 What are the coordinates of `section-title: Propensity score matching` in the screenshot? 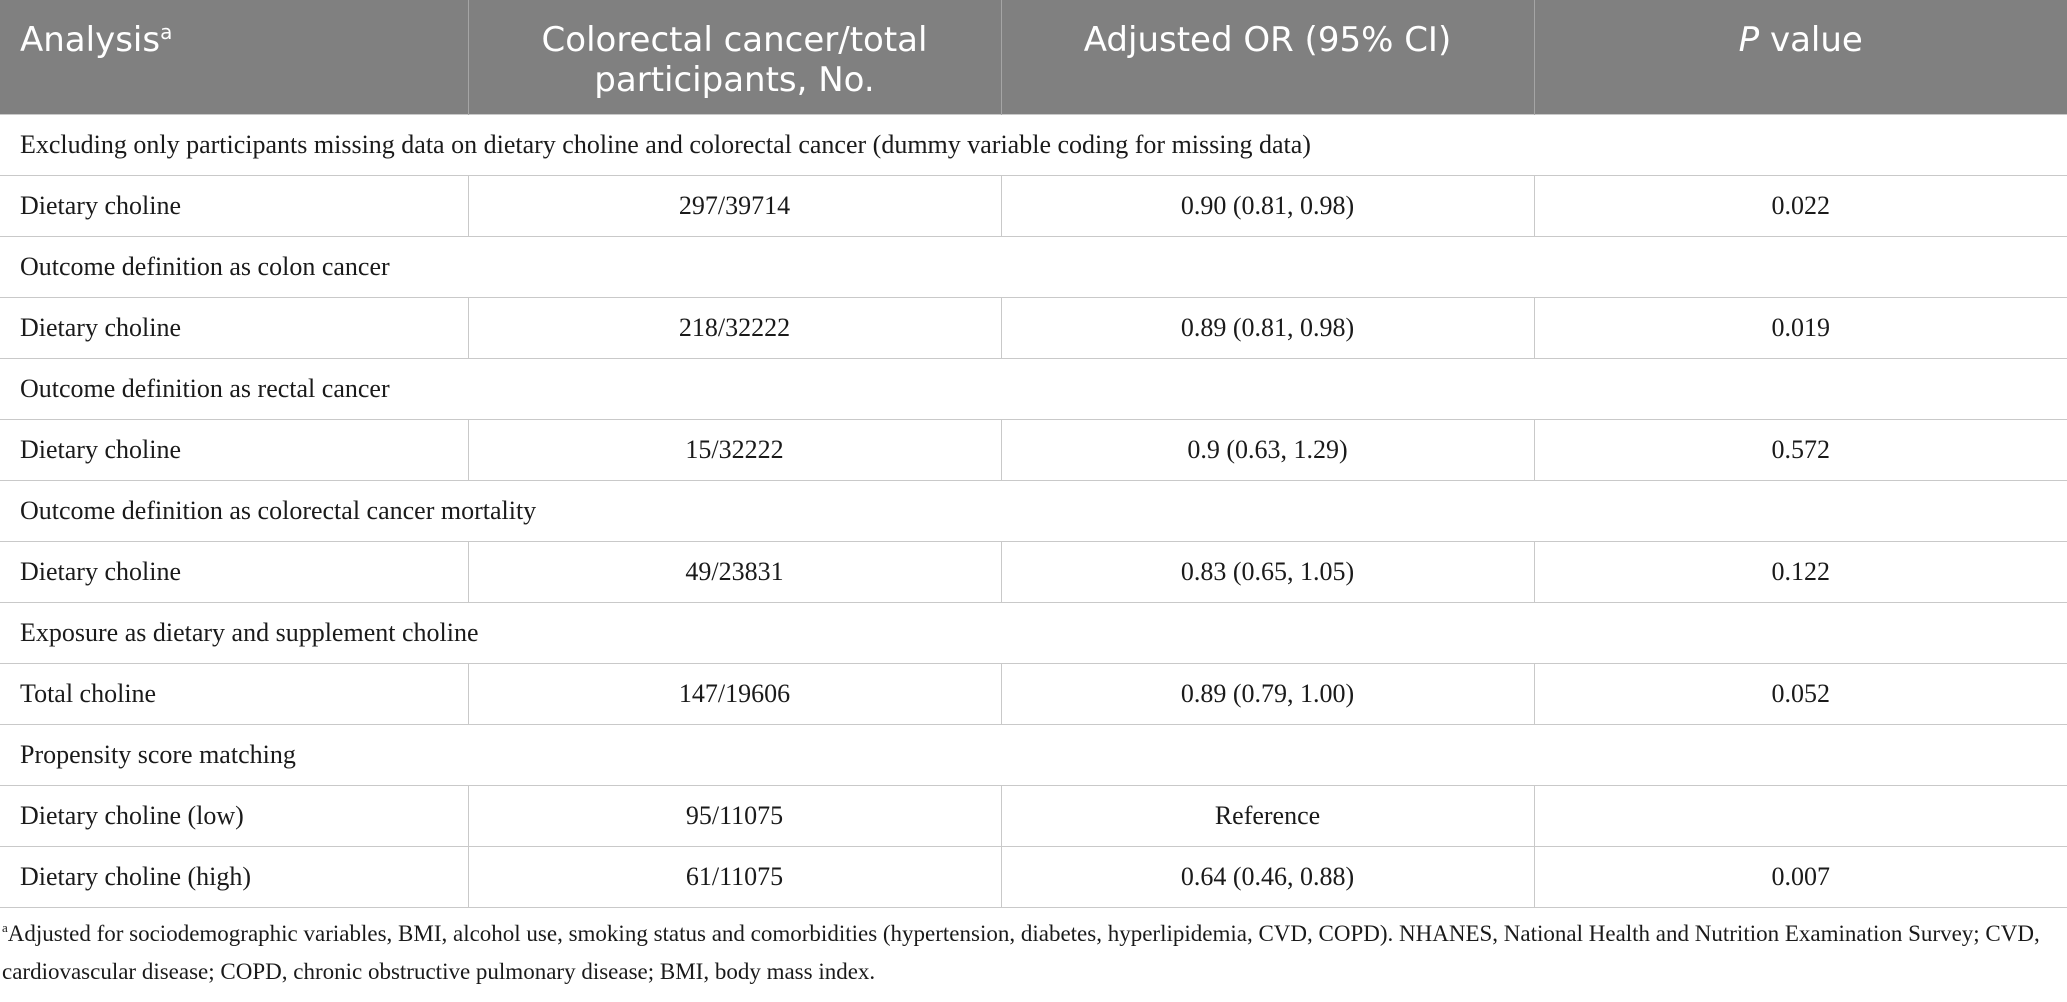 It's located at (1033, 754).